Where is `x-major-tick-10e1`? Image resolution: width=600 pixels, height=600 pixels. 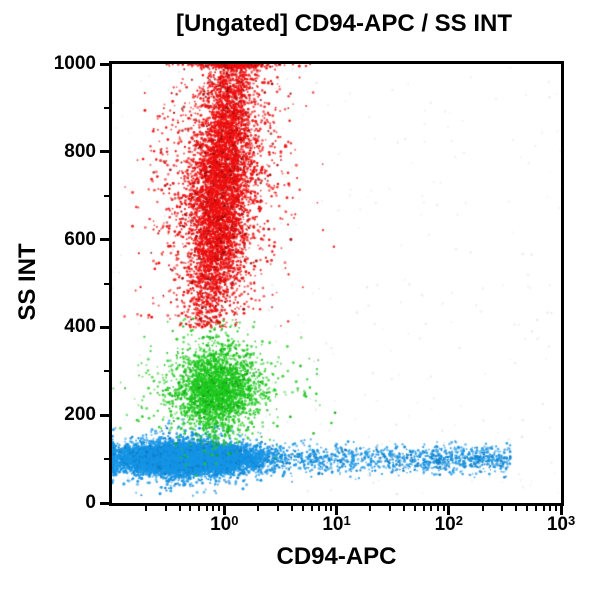
x-major-tick-10e1 is located at coordinates (336, 510).